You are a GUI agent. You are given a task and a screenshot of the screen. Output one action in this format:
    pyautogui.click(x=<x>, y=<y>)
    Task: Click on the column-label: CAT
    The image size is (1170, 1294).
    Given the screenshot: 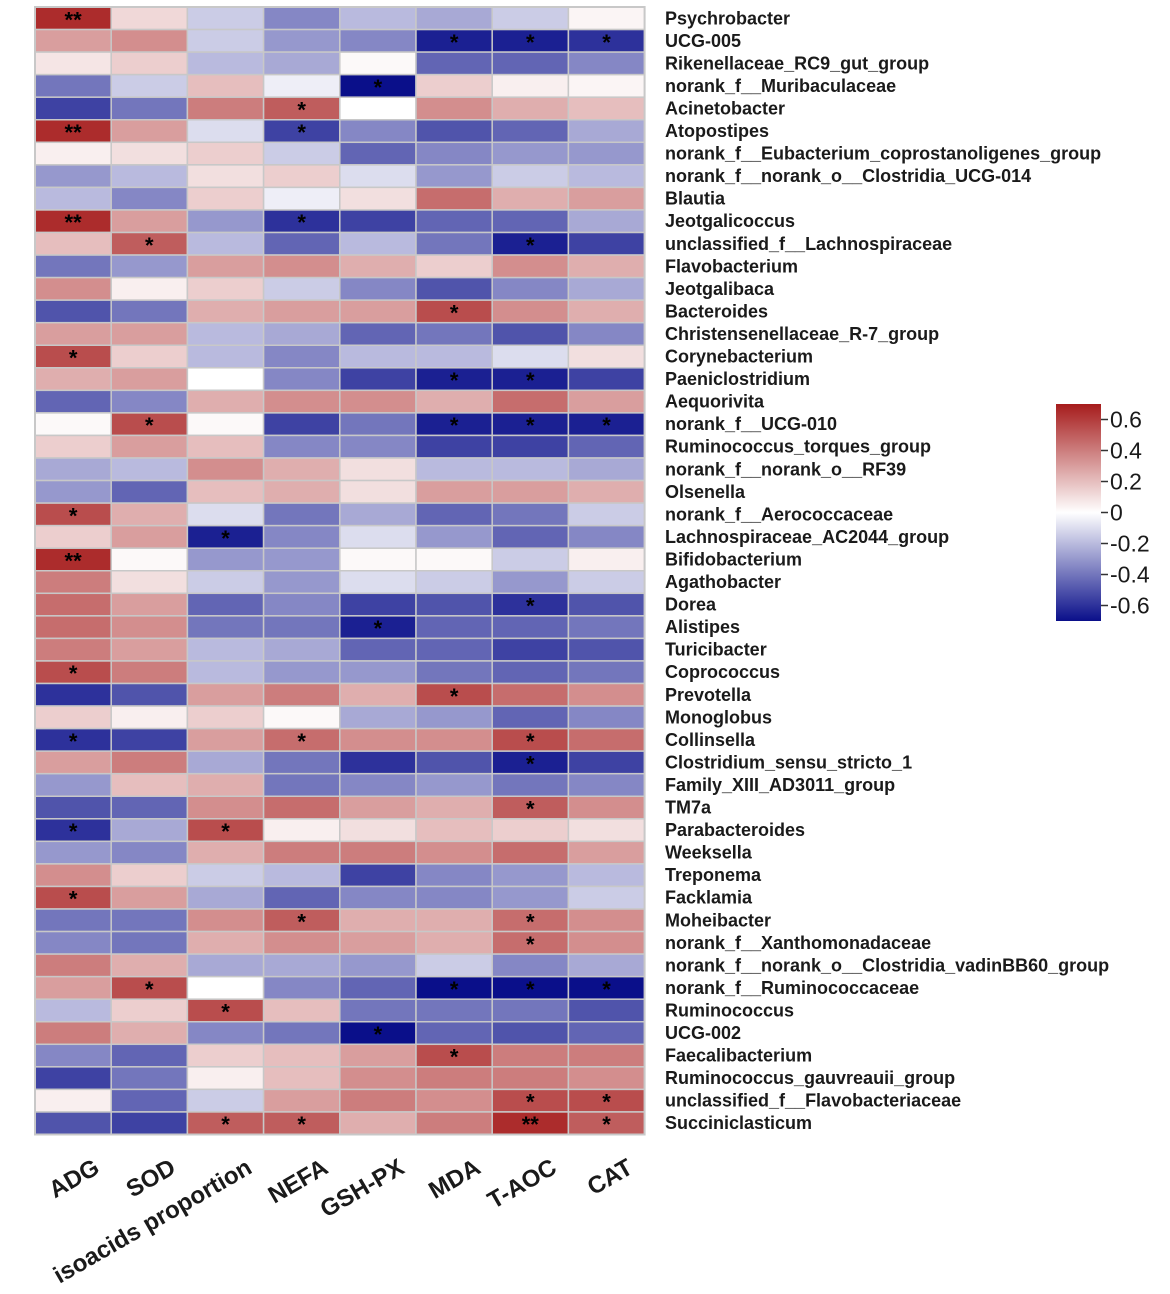 What is the action you would take?
    pyautogui.click(x=610, y=1177)
    